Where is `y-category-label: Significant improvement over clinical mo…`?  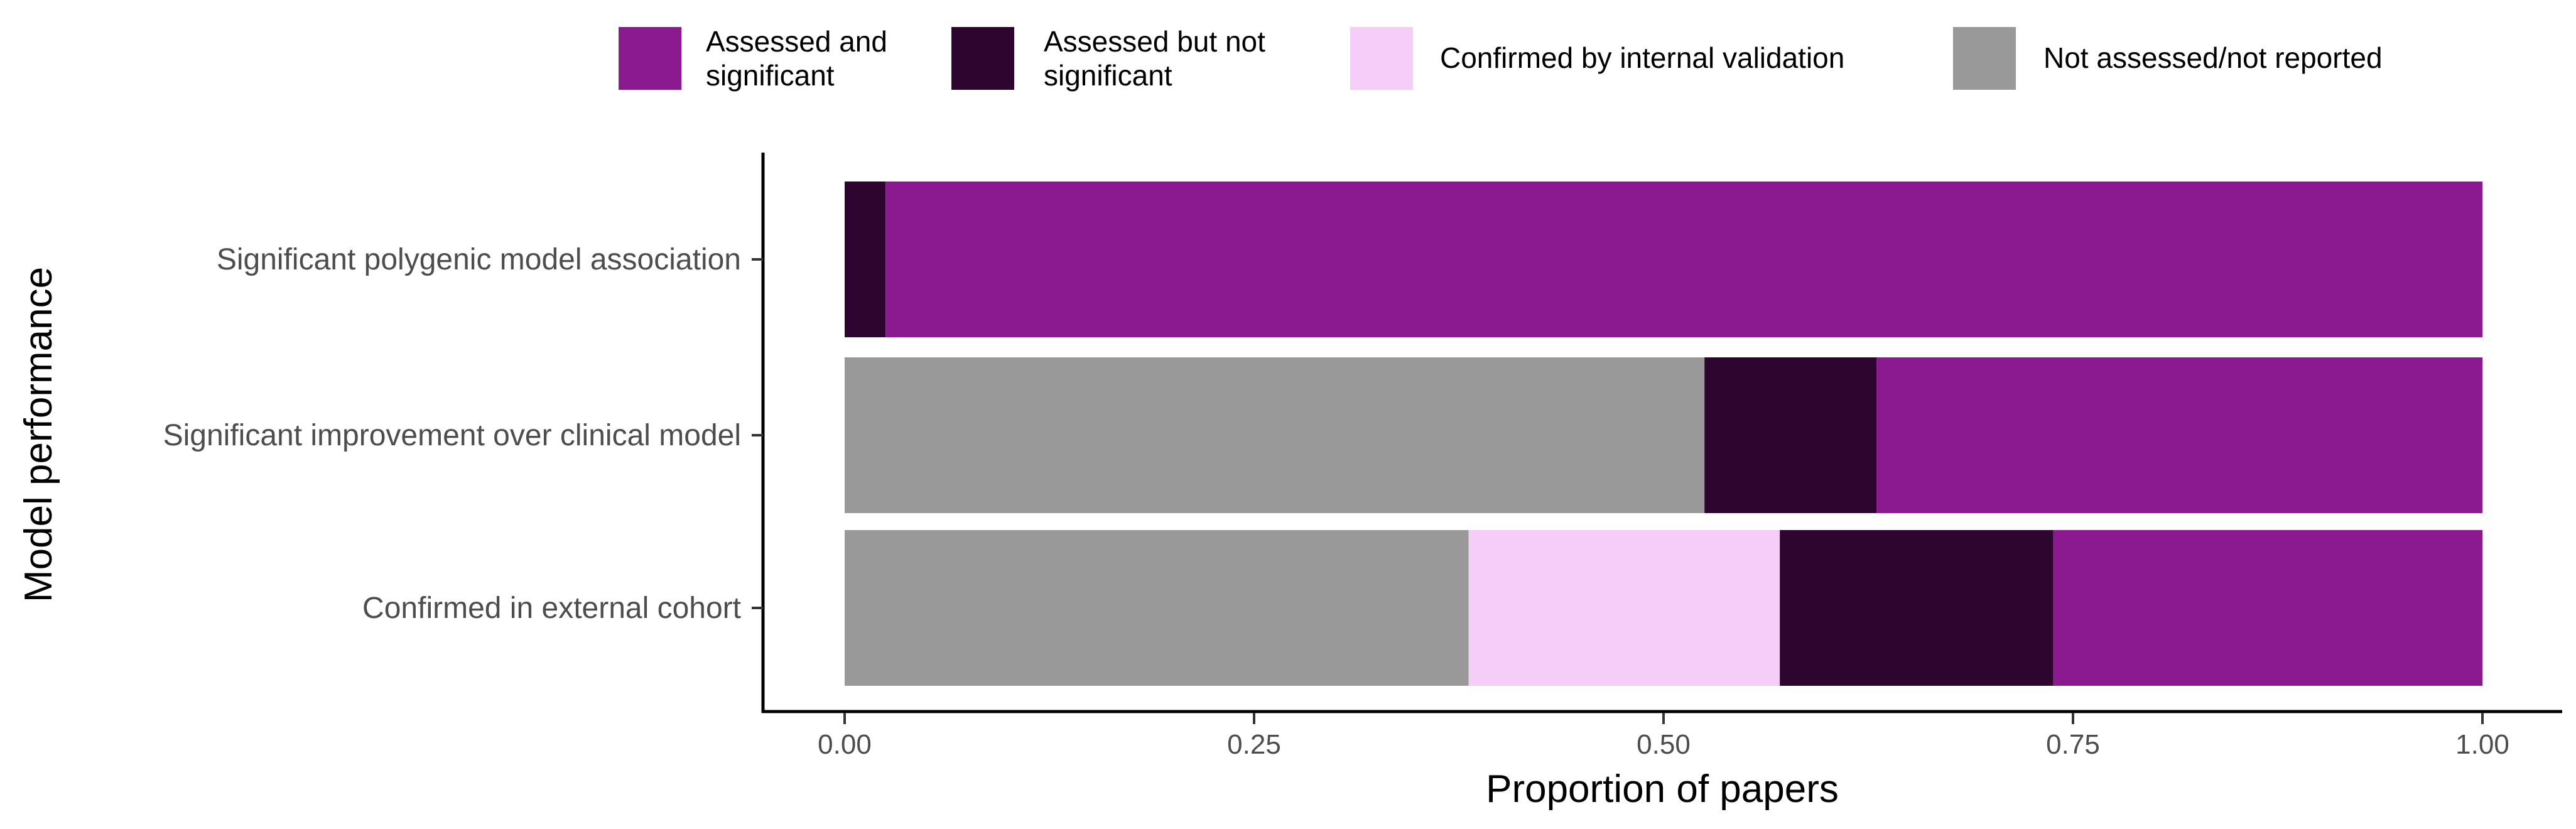
y-category-label: Significant improvement over clinical mo… is located at coordinates (452, 435).